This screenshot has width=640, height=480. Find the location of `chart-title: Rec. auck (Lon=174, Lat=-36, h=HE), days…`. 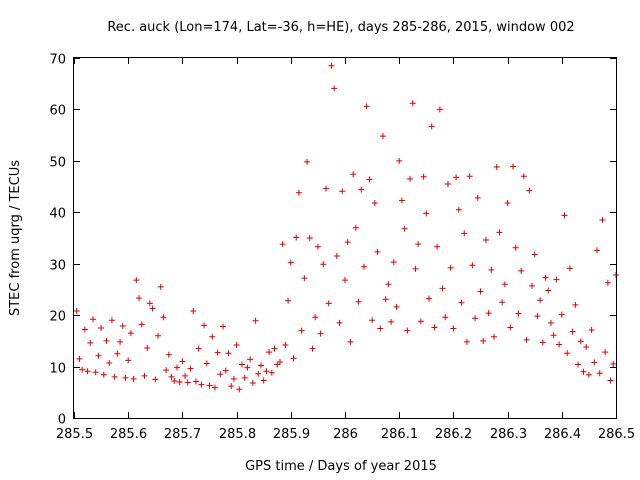

chart-title: Rec. auck (Lon=174, Lat=-36, h=HE), days… is located at coordinates (340, 27).